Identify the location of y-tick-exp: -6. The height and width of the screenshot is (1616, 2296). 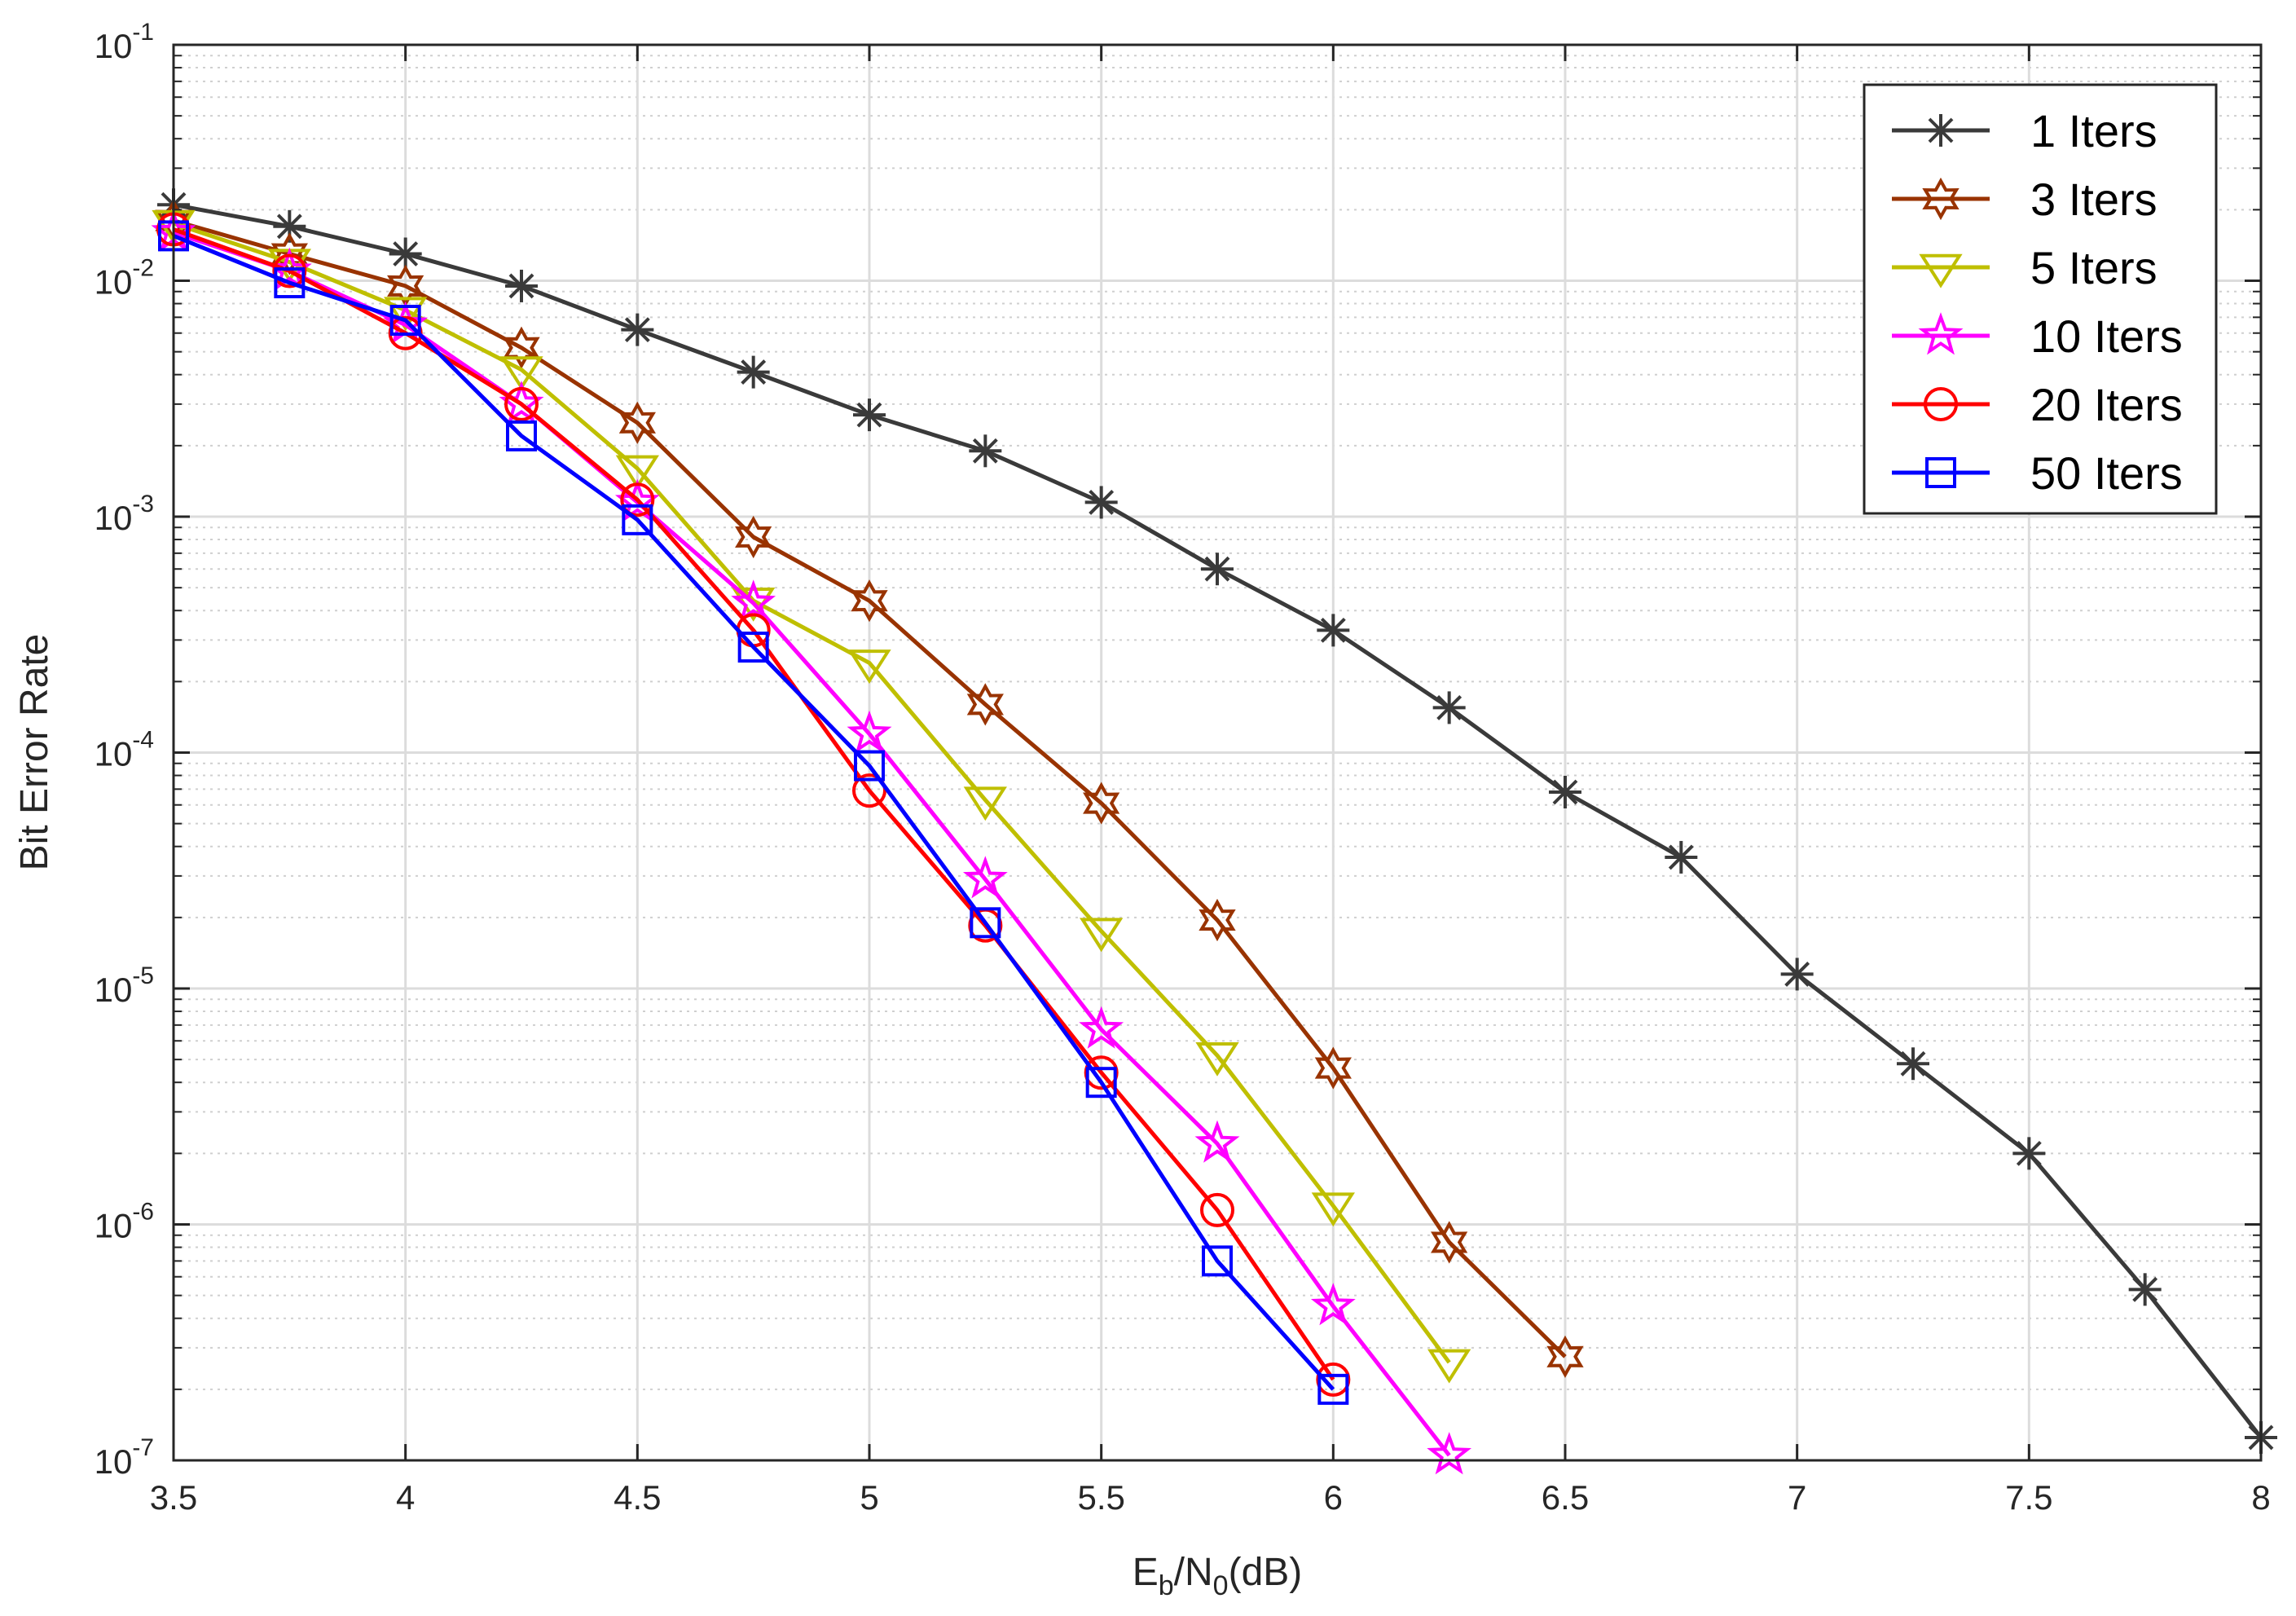
(143, 1212).